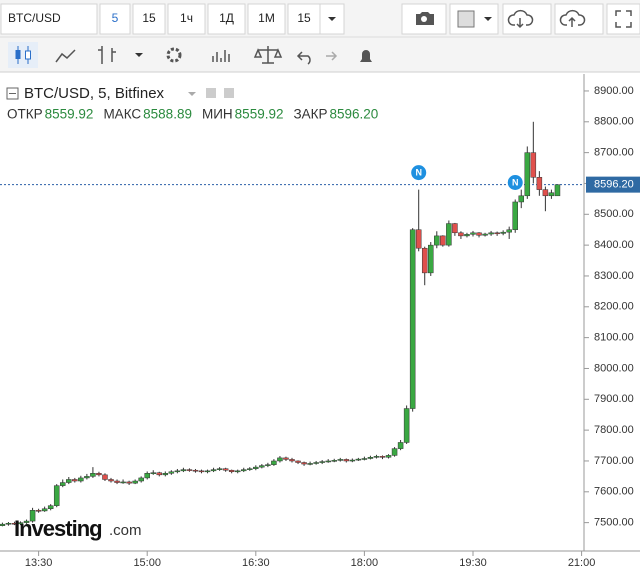  What do you see at coordinates (12, 93) in the screenshot?
I see `collapse-icon` at bounding box center [12, 93].